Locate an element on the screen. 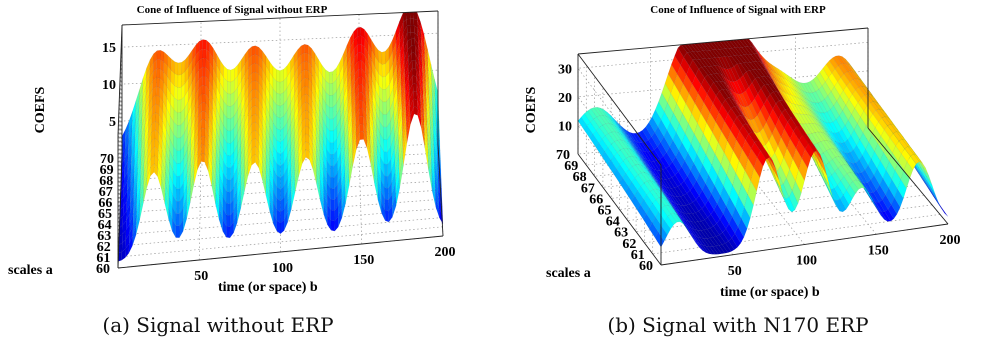 The height and width of the screenshot is (343, 988). x-tick-label: 100 is located at coordinates (806, 261).